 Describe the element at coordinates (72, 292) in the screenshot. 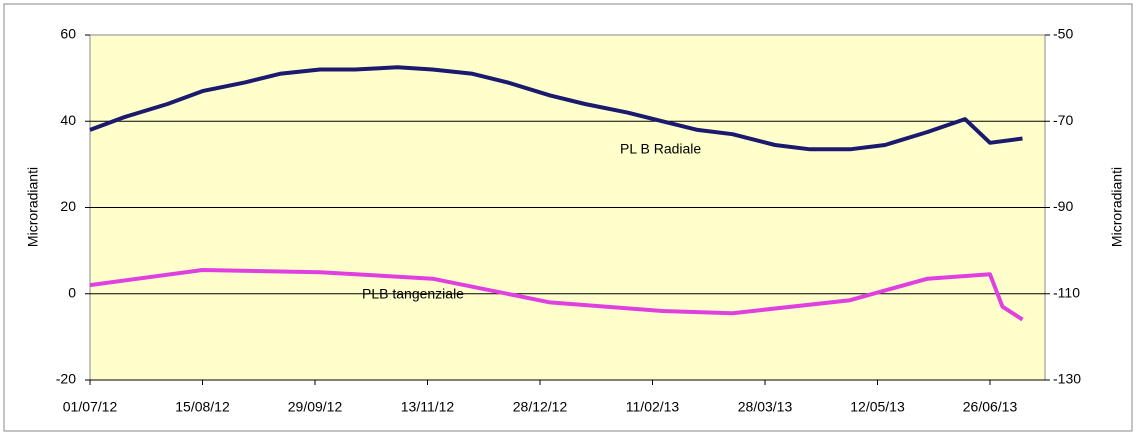

I see `y-tick-label: 0` at that location.